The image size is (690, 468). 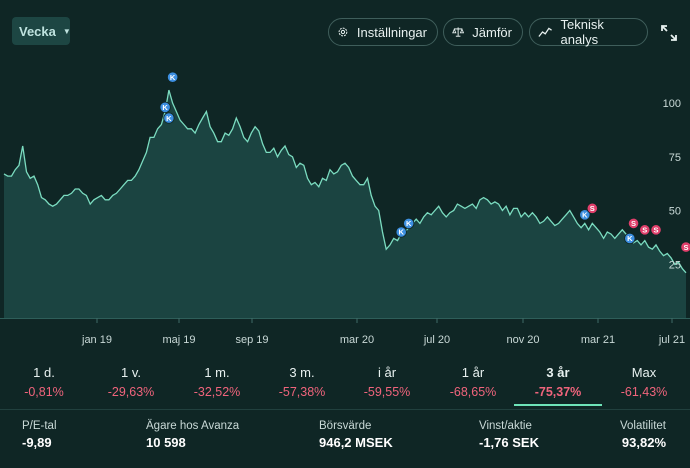 I want to click on stat-market-cap-value: 946,2 MSEK, so click(x=356, y=442).